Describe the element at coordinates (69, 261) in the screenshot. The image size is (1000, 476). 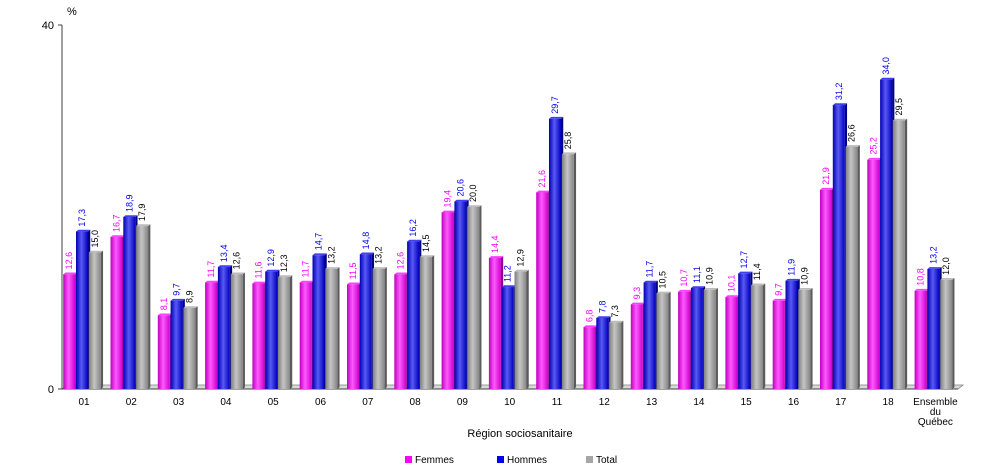
I see `data-label: 12,6` at that location.